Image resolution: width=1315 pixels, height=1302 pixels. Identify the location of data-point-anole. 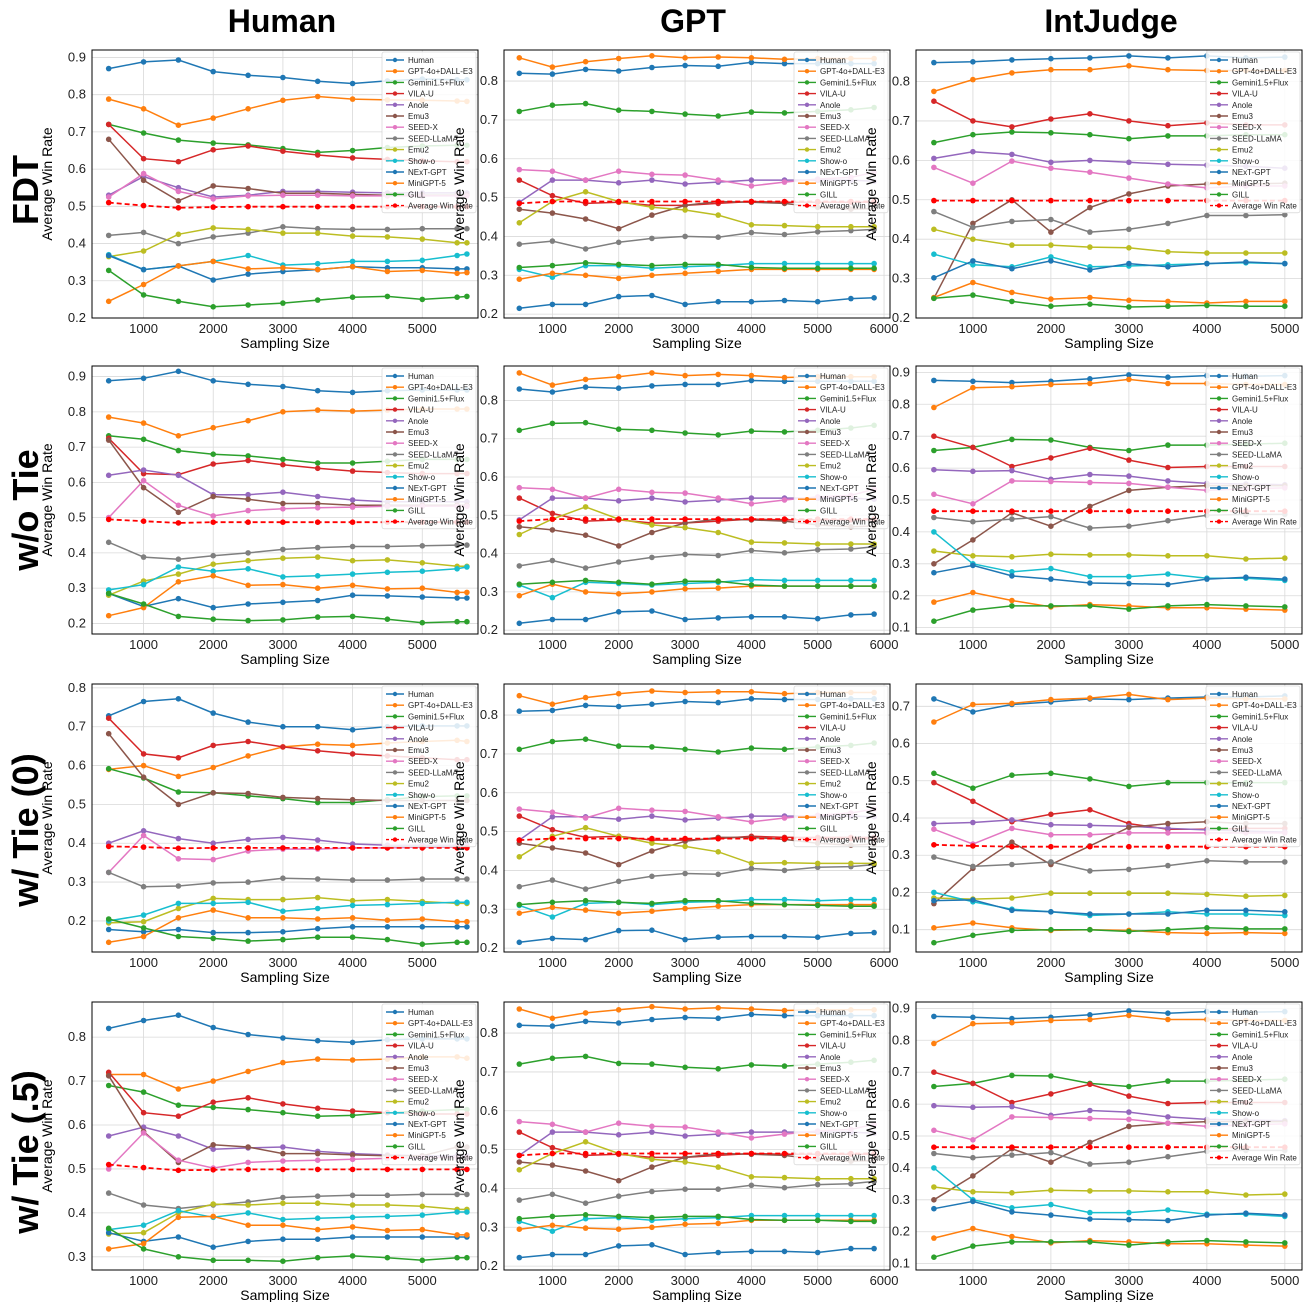
(283, 1147).